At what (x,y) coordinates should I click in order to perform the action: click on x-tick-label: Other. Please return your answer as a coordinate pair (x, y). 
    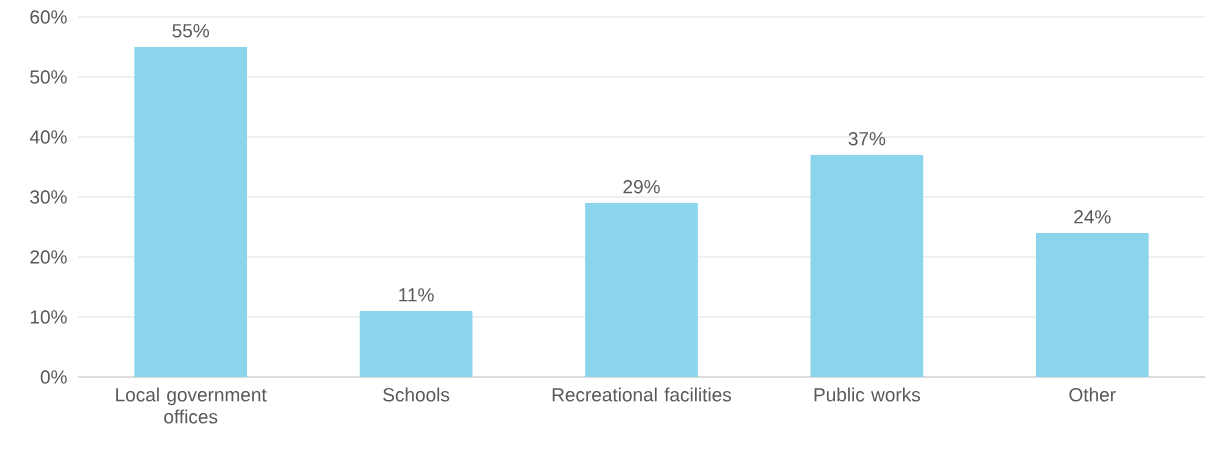
    Looking at the image, I should click on (1092, 394).